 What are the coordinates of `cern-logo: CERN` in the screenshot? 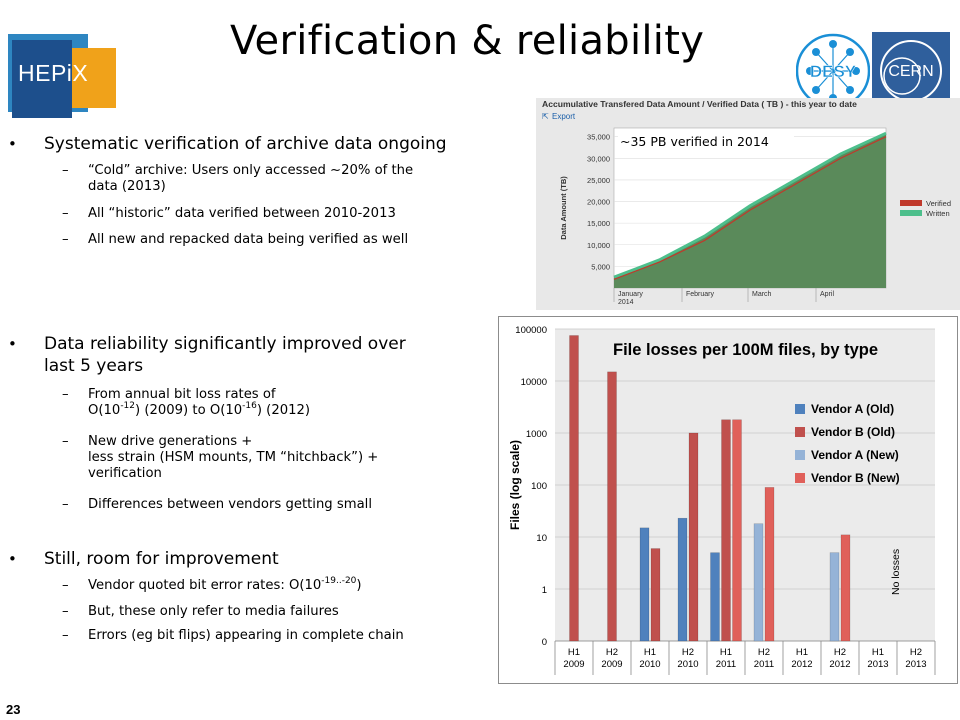 It's located at (911, 71).